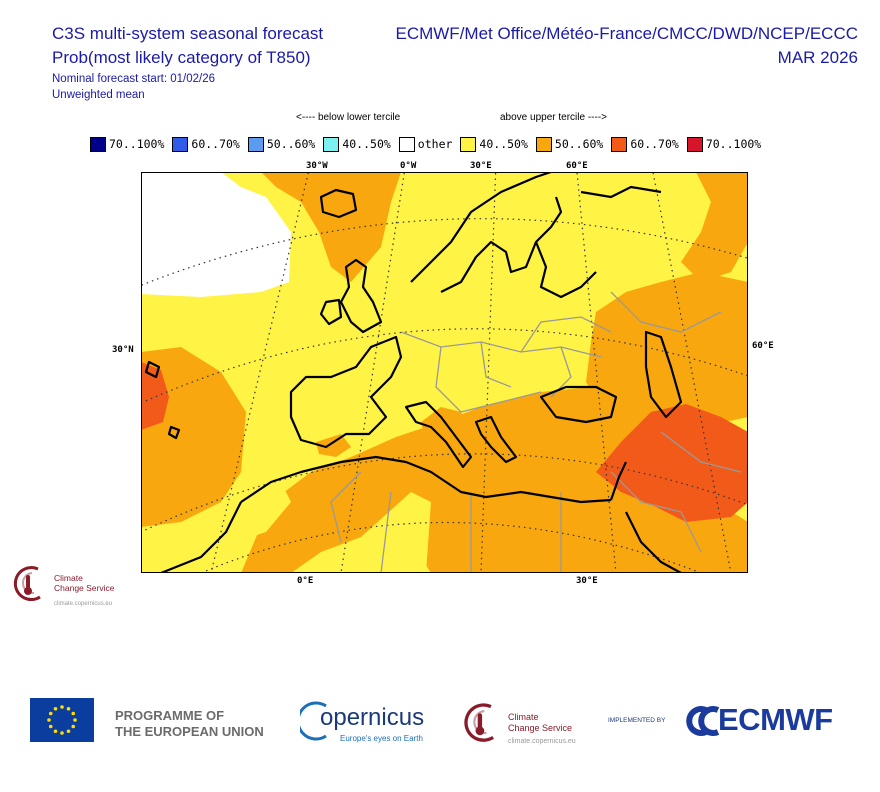 The height and width of the screenshot is (792, 880). Describe the element at coordinates (216, 234) in the screenshot. I see `region-other` at that location.